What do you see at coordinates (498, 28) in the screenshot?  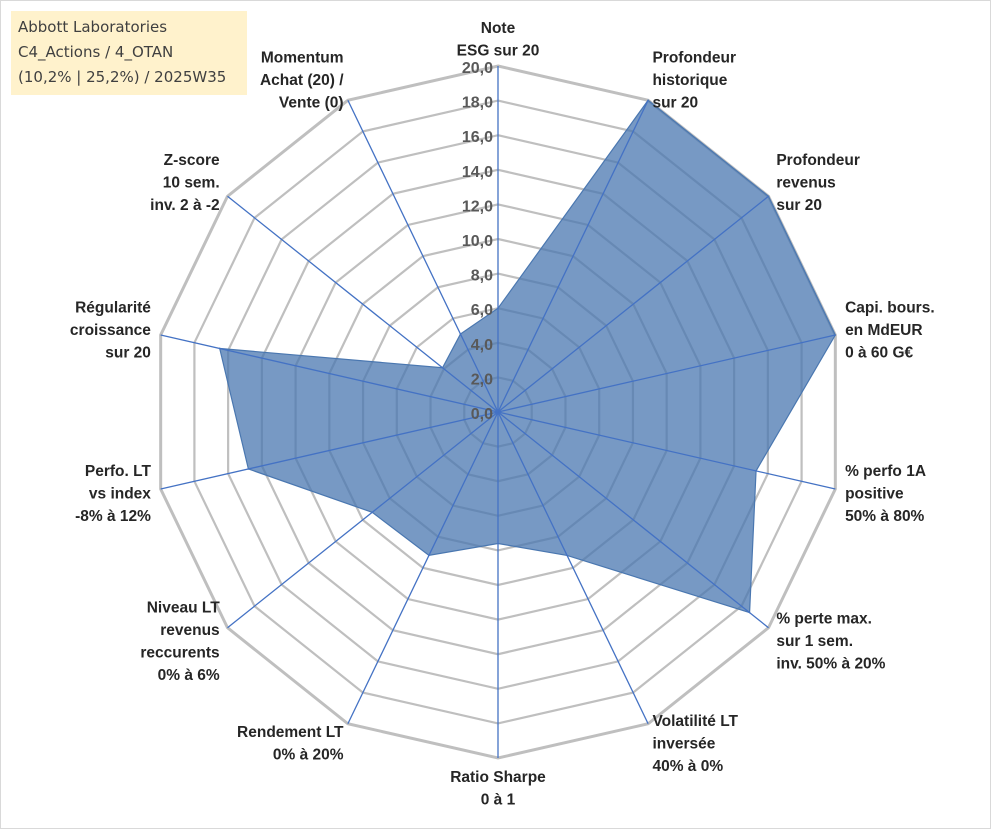 I see `axis-label-line: Note` at bounding box center [498, 28].